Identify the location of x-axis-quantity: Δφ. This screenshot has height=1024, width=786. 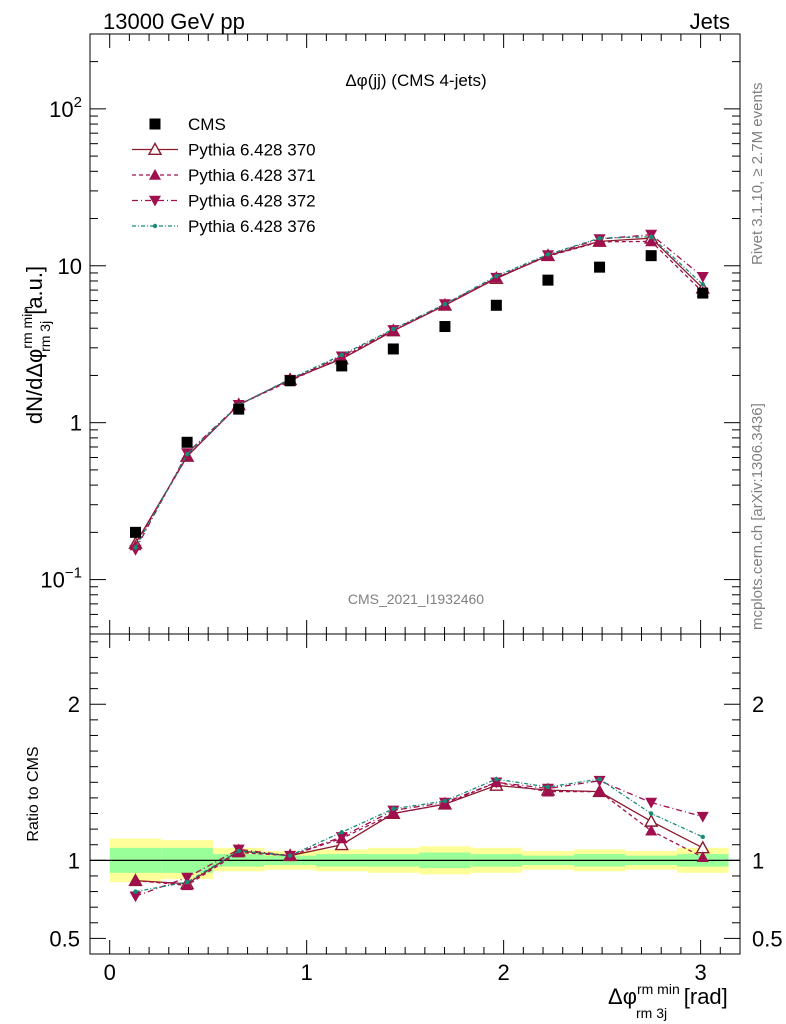
(622, 996).